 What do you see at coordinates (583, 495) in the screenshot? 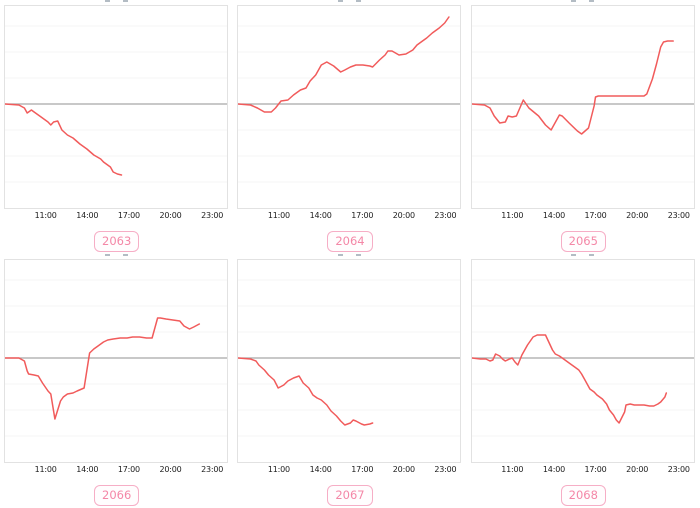
I see `chart-id-badge: 2068` at bounding box center [583, 495].